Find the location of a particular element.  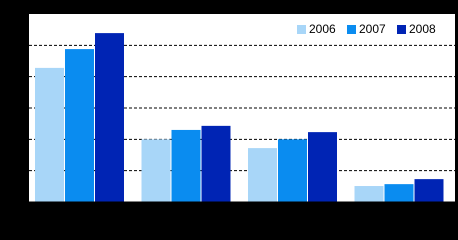

legend-label: 2008 is located at coordinates (422, 29).